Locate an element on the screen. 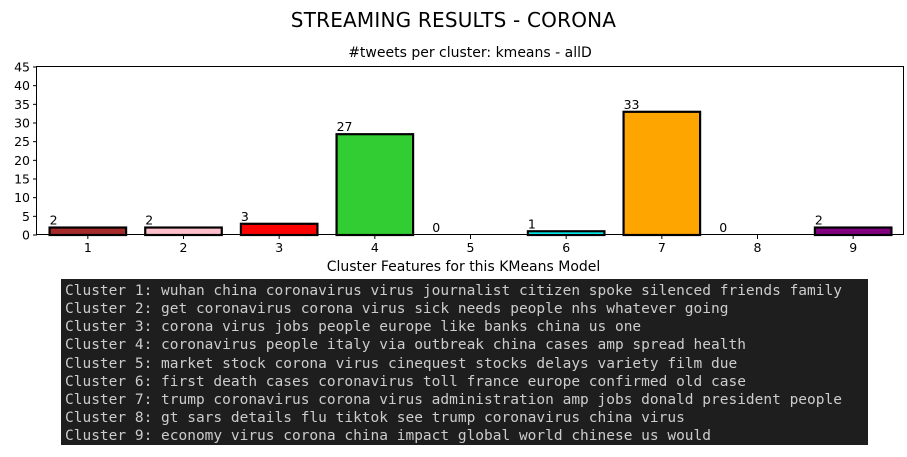 Image resolution: width=907 pixels, height=457 pixels. y-tick-label: 45 is located at coordinates (22, 67).